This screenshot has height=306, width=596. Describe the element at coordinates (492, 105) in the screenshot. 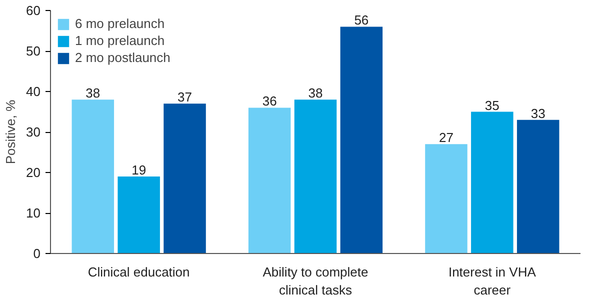

I see `data-label: 35` at that location.